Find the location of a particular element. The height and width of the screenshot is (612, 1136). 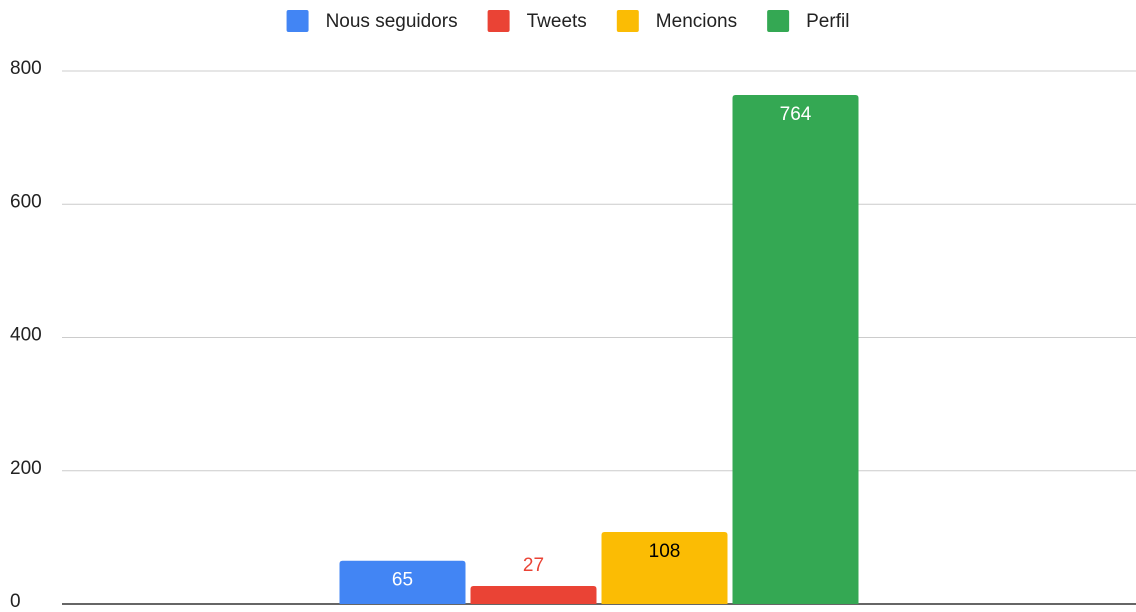

data-label: 65 is located at coordinates (402, 580).